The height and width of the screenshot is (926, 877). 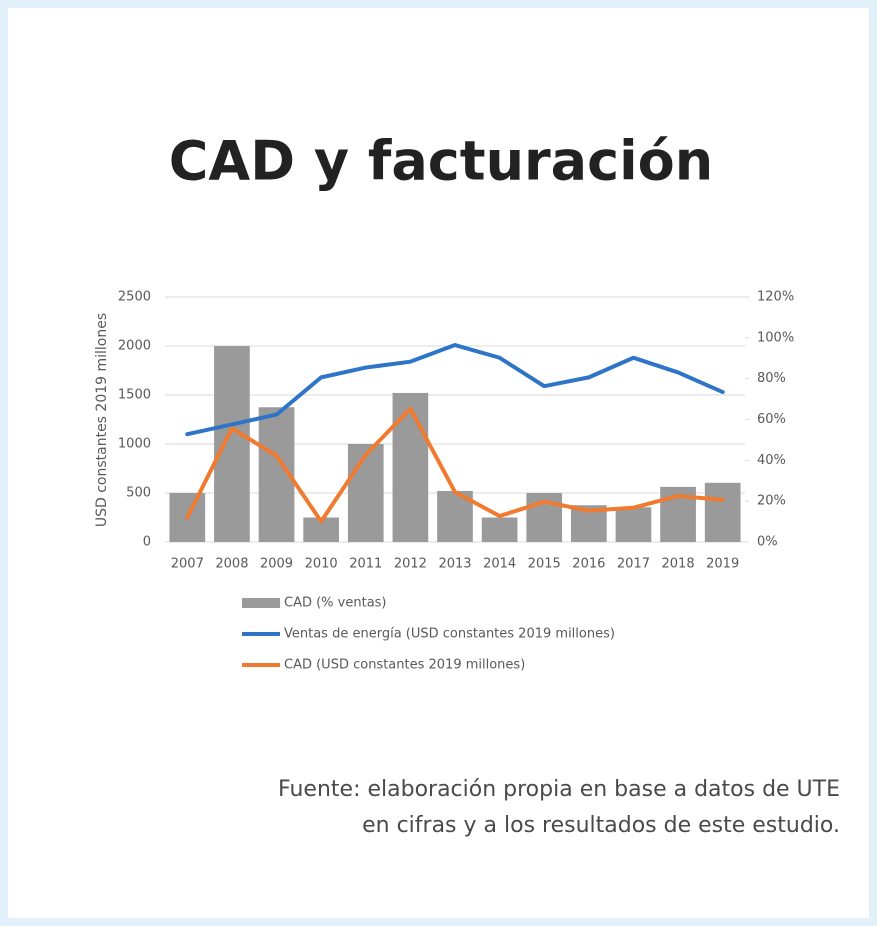 What do you see at coordinates (454, 564) in the screenshot?
I see `x-tick-label: 2013` at bounding box center [454, 564].